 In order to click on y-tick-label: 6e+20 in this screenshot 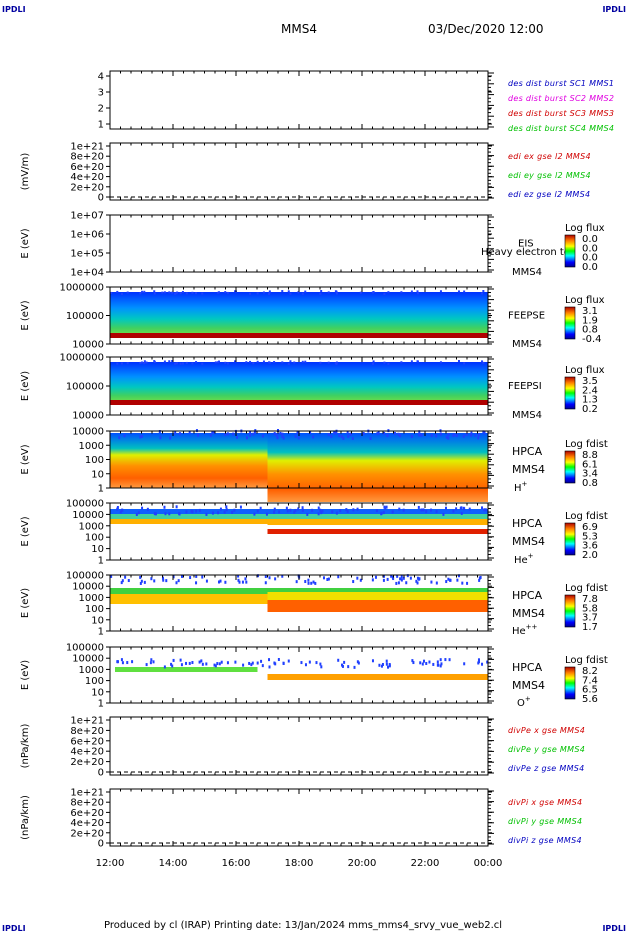, I will do `click(87, 813)`.